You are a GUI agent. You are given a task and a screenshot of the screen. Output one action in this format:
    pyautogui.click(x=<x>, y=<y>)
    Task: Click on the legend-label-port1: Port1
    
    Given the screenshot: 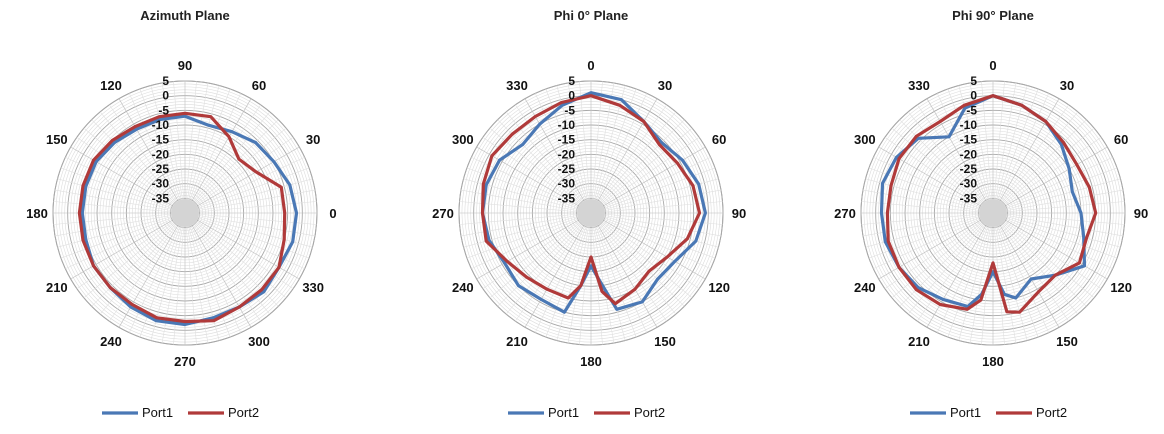 What is the action you would take?
    pyautogui.click(x=157, y=412)
    